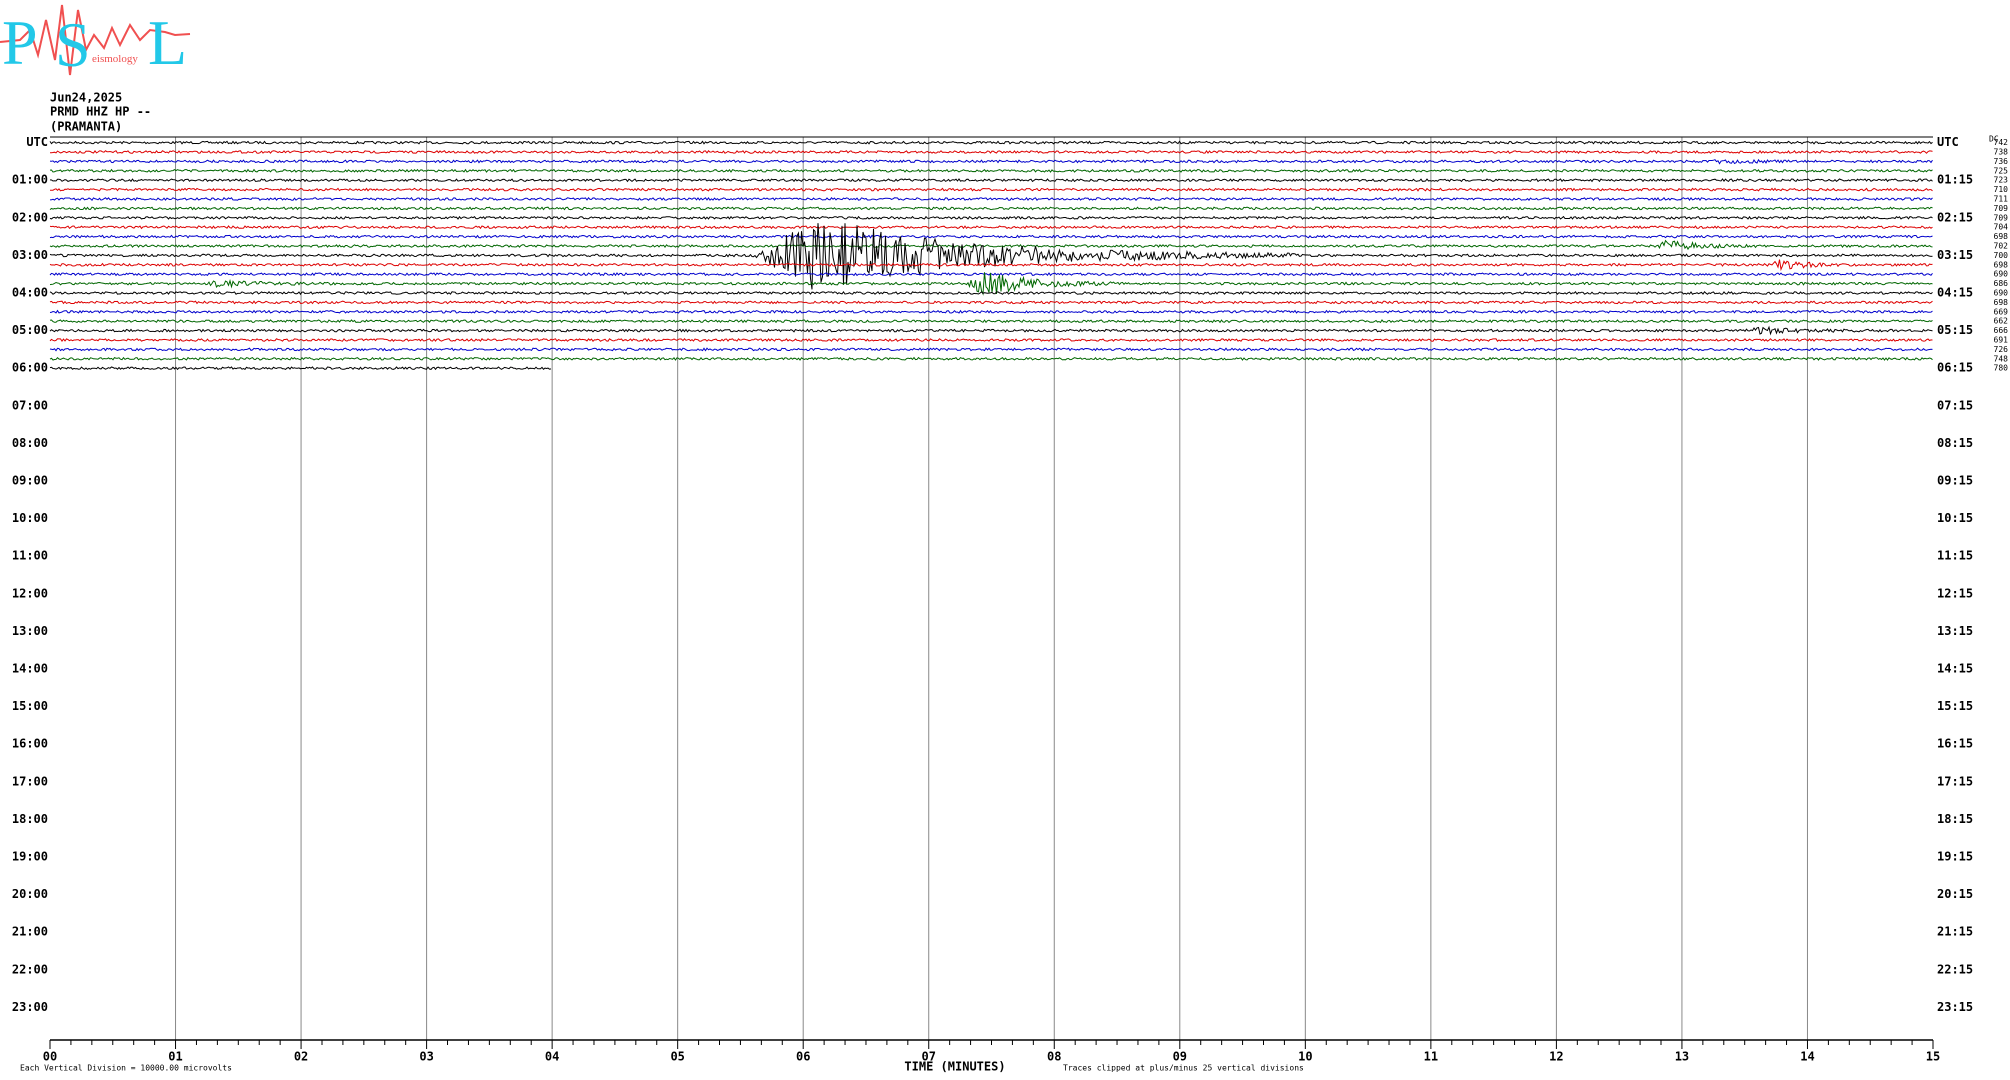 Image resolution: width=2010 pixels, height=1080 pixels. What do you see at coordinates (30, 405) in the screenshot?
I see `hour-label: 07:00` at bounding box center [30, 405].